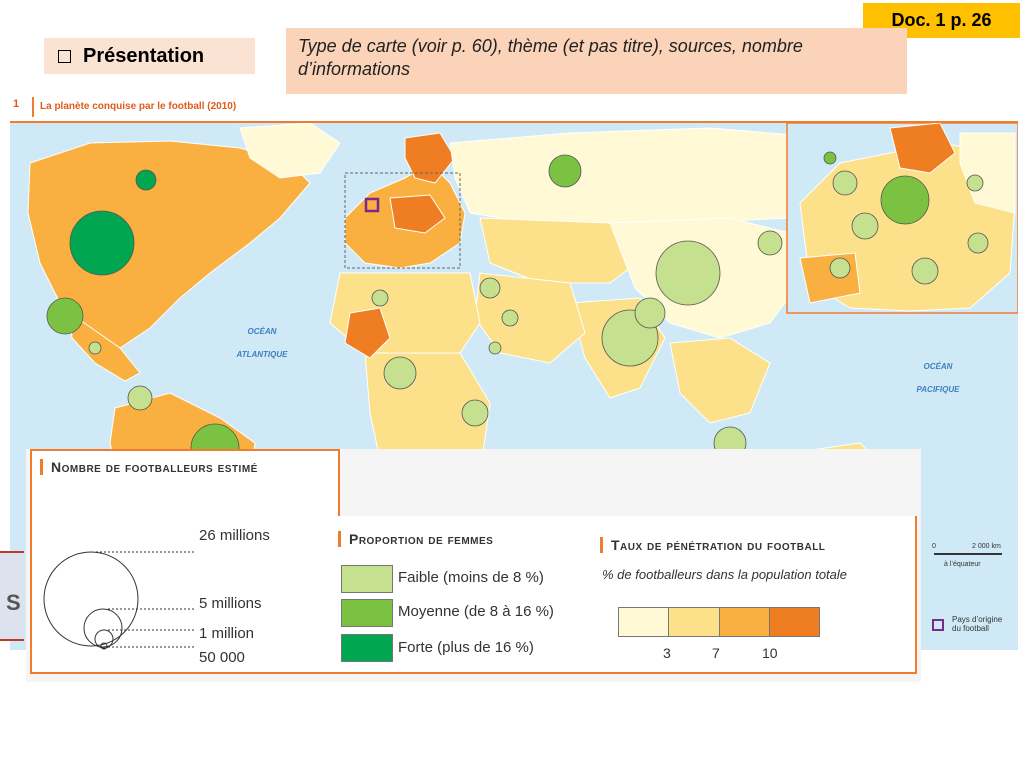 The image size is (1024, 768). I want to click on section-header: Présentation, so click(149, 56).